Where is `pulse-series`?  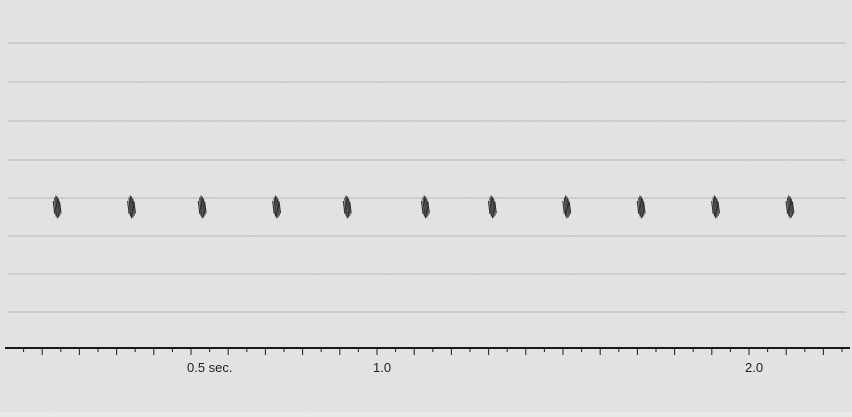
pulse-series is located at coordinates (423, 207).